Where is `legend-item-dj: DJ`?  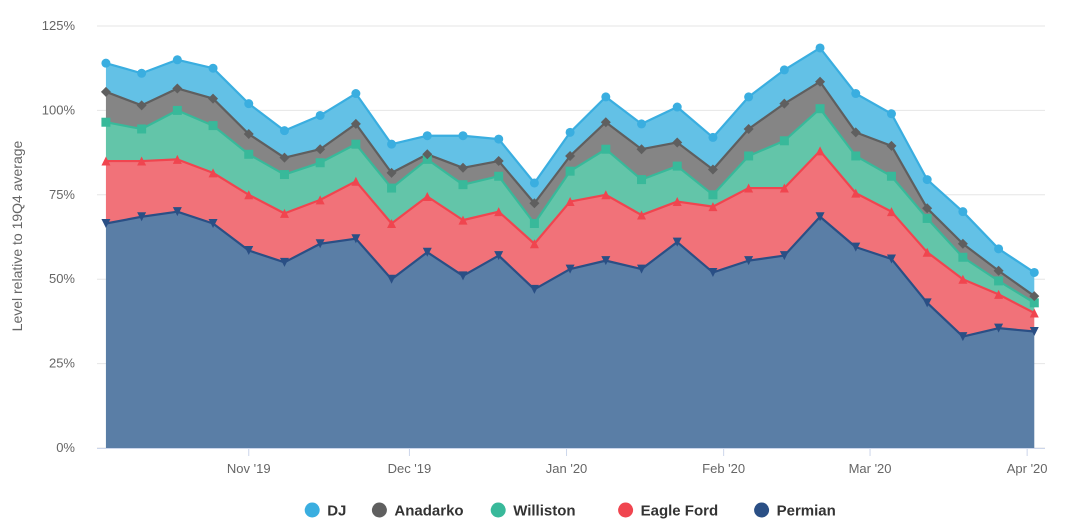 legend-item-dj: DJ is located at coordinates (325, 511).